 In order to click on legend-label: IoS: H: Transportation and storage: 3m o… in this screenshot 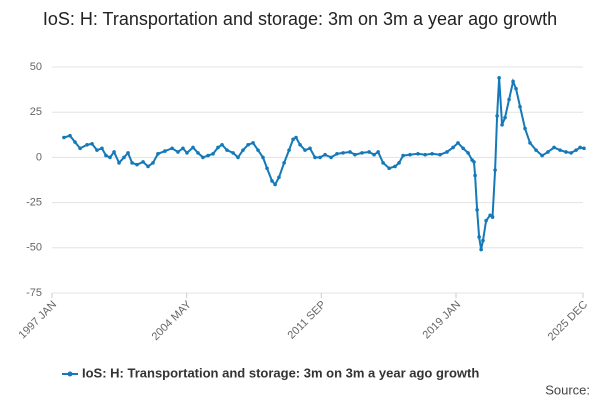, I will do `click(280, 372)`.